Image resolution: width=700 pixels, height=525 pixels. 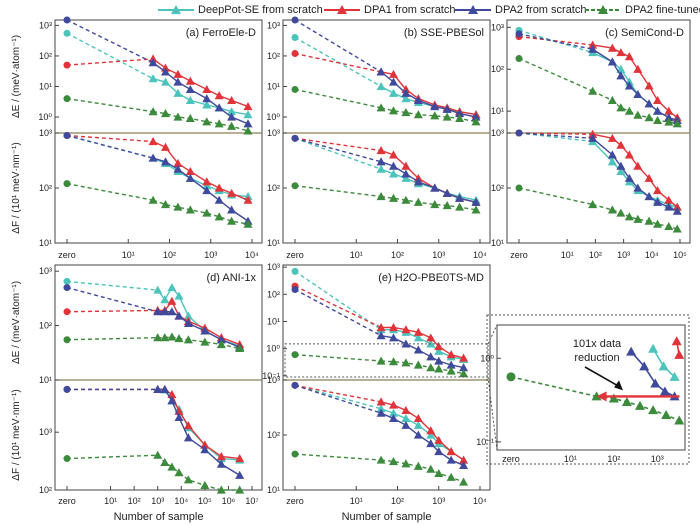 What do you see at coordinates (198, 329) in the screenshot?
I see `panel-d-energy-dpa2-line` at bounding box center [198, 329].